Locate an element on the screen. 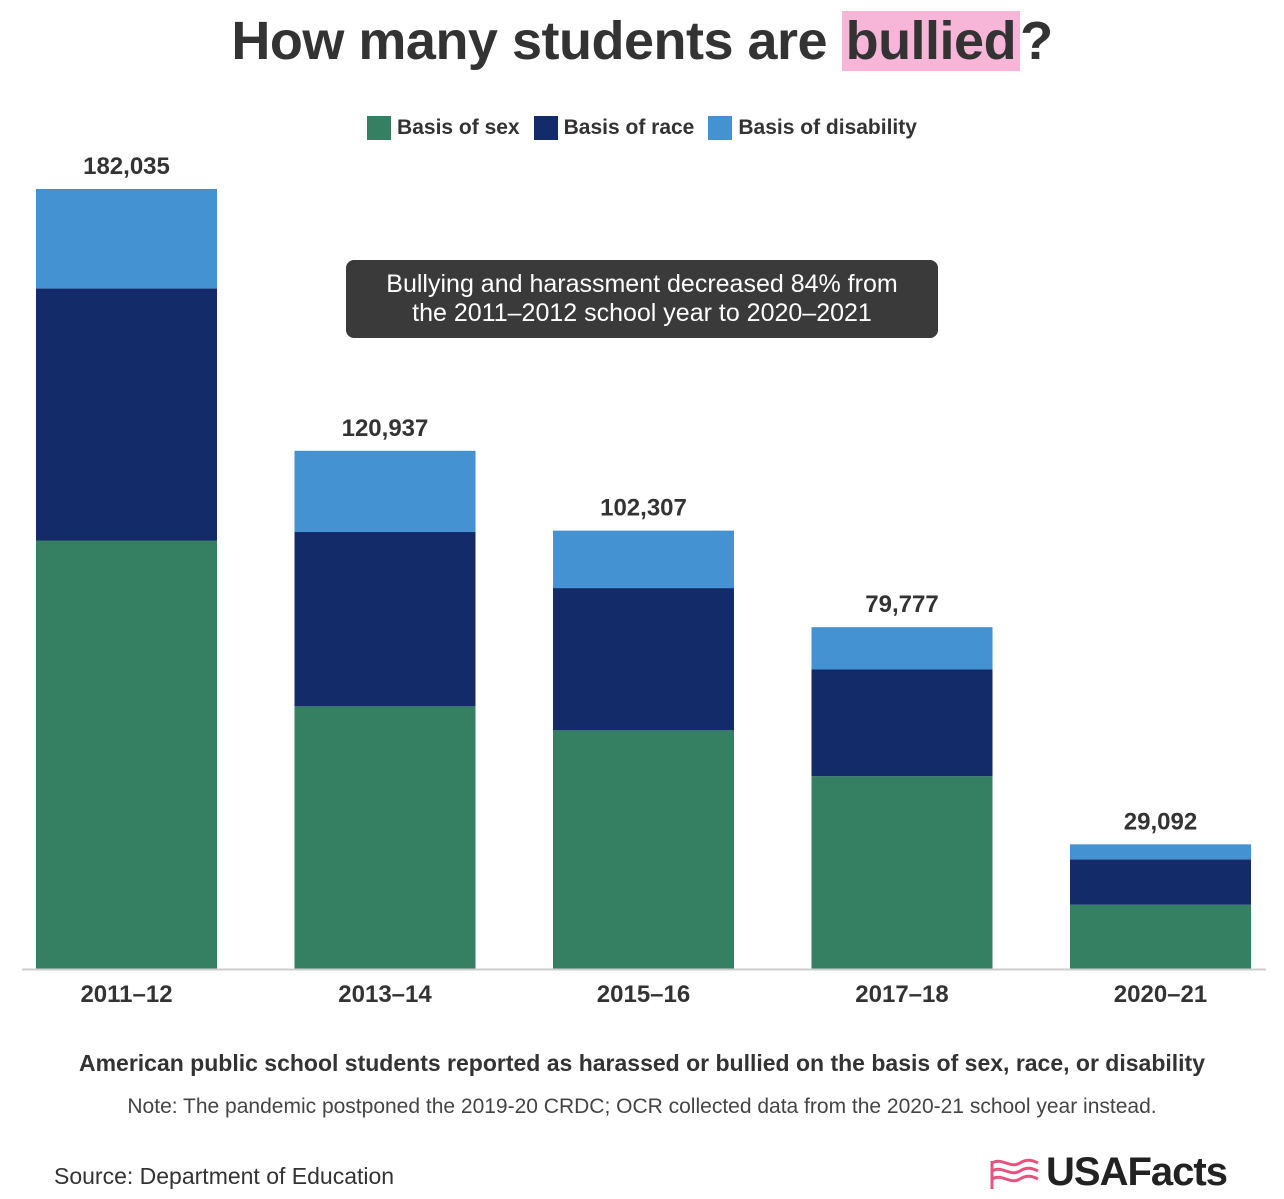  legend-item-disability: Basis of disability is located at coordinates (812, 128).